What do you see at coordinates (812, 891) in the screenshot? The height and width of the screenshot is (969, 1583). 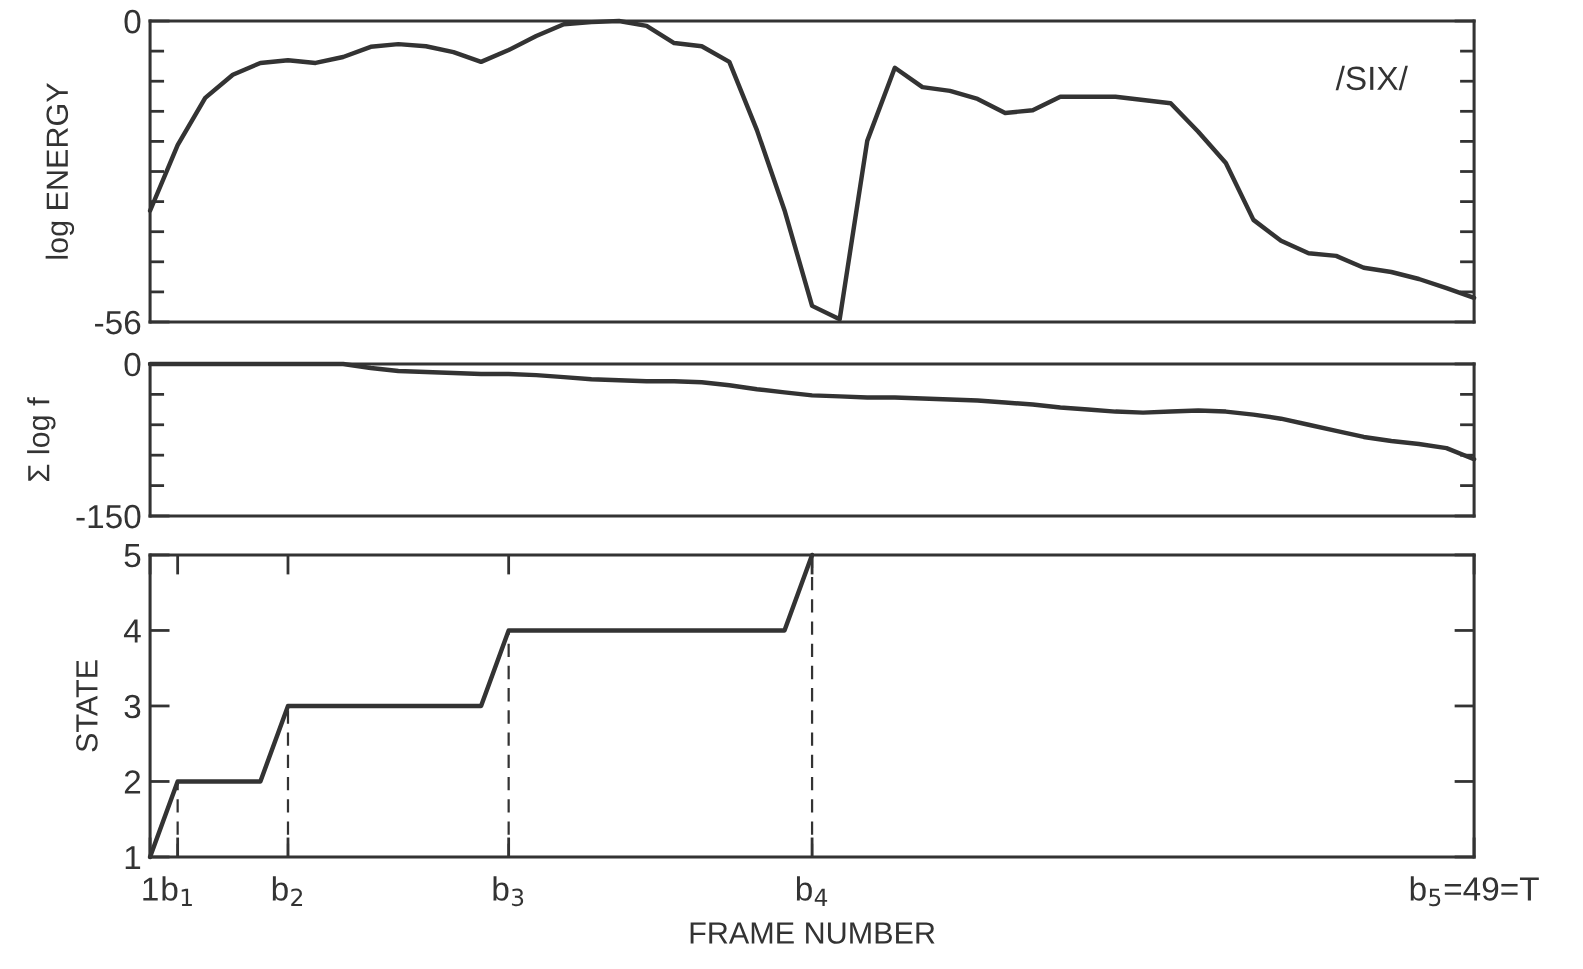 I see `x-tick-label: b$_{4}$` at bounding box center [812, 891].